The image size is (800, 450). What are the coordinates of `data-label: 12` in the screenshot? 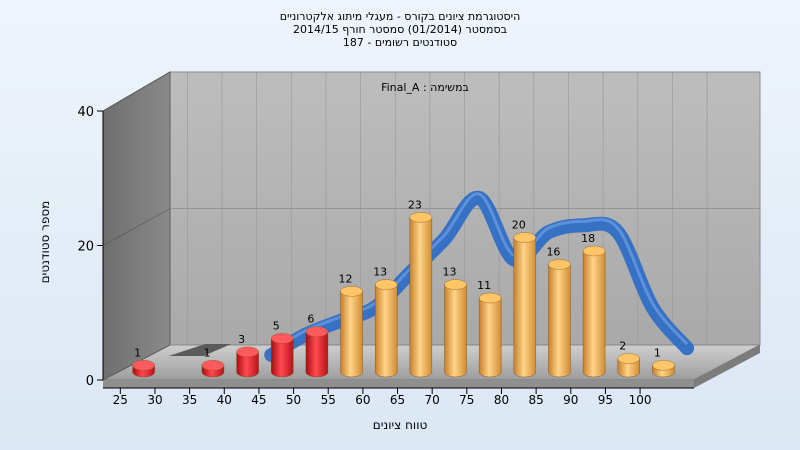 It's located at (346, 278).